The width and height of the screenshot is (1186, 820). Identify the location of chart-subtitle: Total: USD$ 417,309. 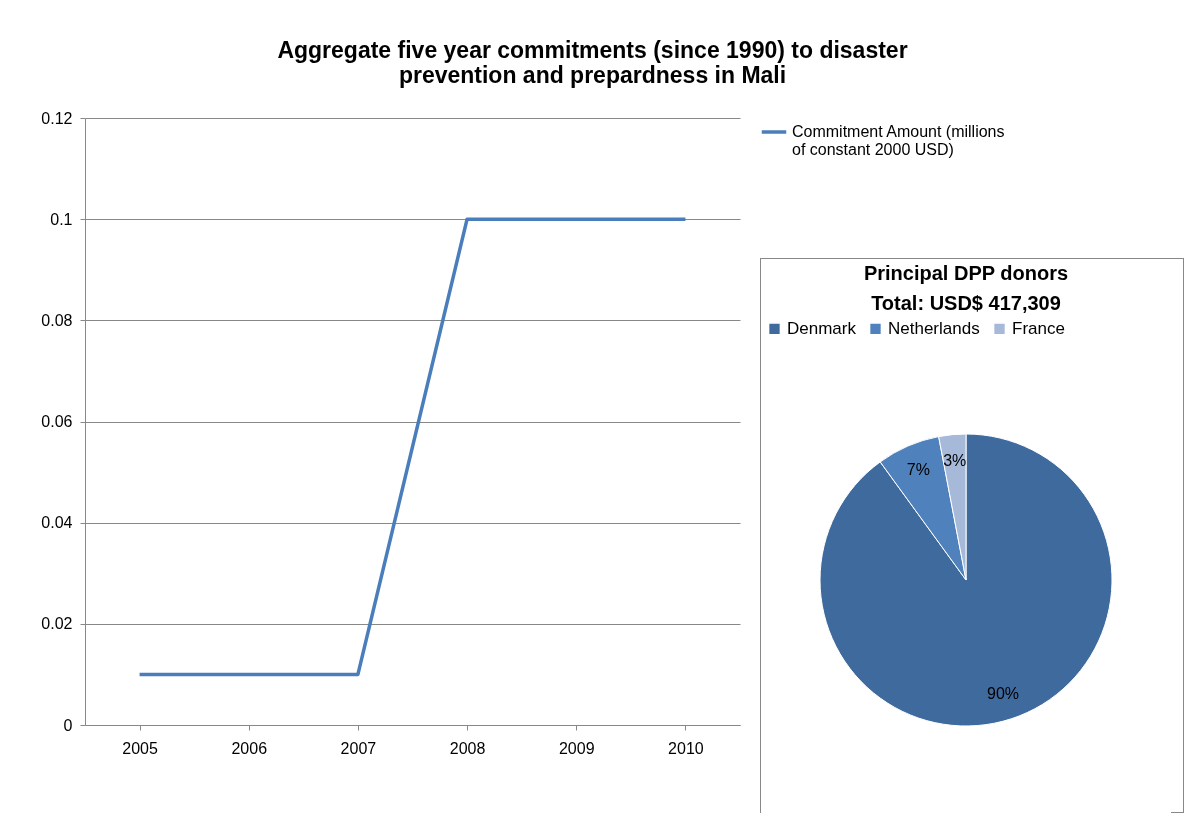
(966, 303).